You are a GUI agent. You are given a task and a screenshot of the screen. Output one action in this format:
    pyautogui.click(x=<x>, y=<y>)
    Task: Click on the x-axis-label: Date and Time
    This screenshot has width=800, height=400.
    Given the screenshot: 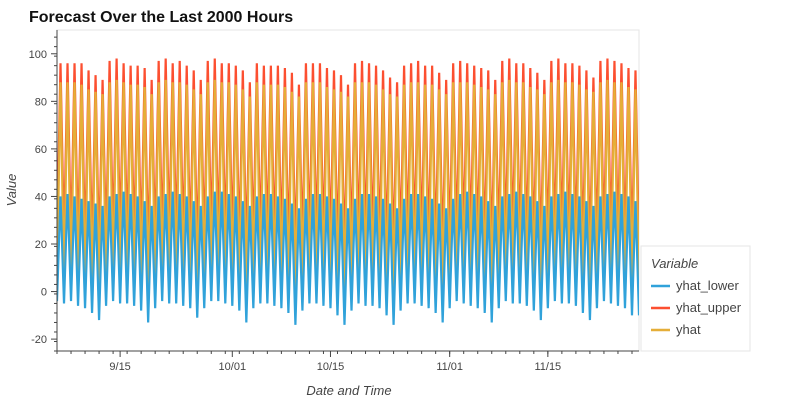 What is the action you would take?
    pyautogui.click(x=348, y=390)
    